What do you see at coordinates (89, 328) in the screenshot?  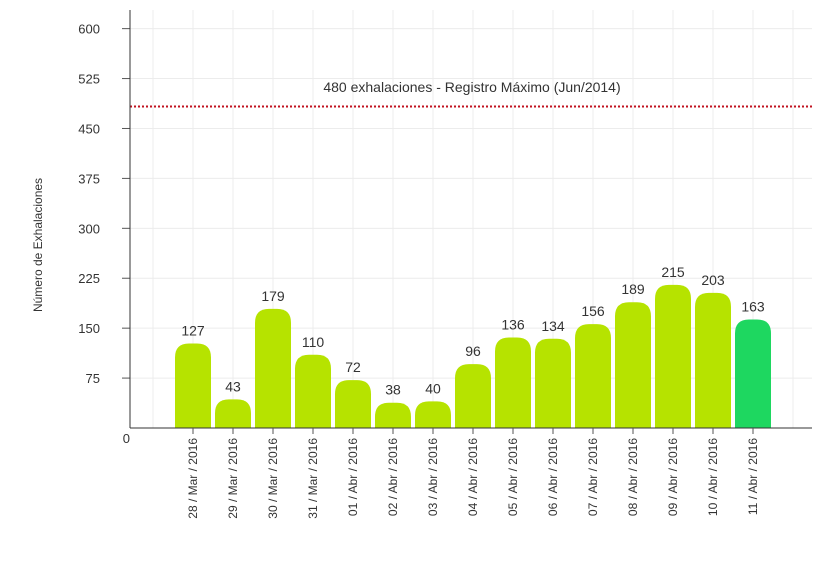 I see `y-tick-label: 150` at bounding box center [89, 328].